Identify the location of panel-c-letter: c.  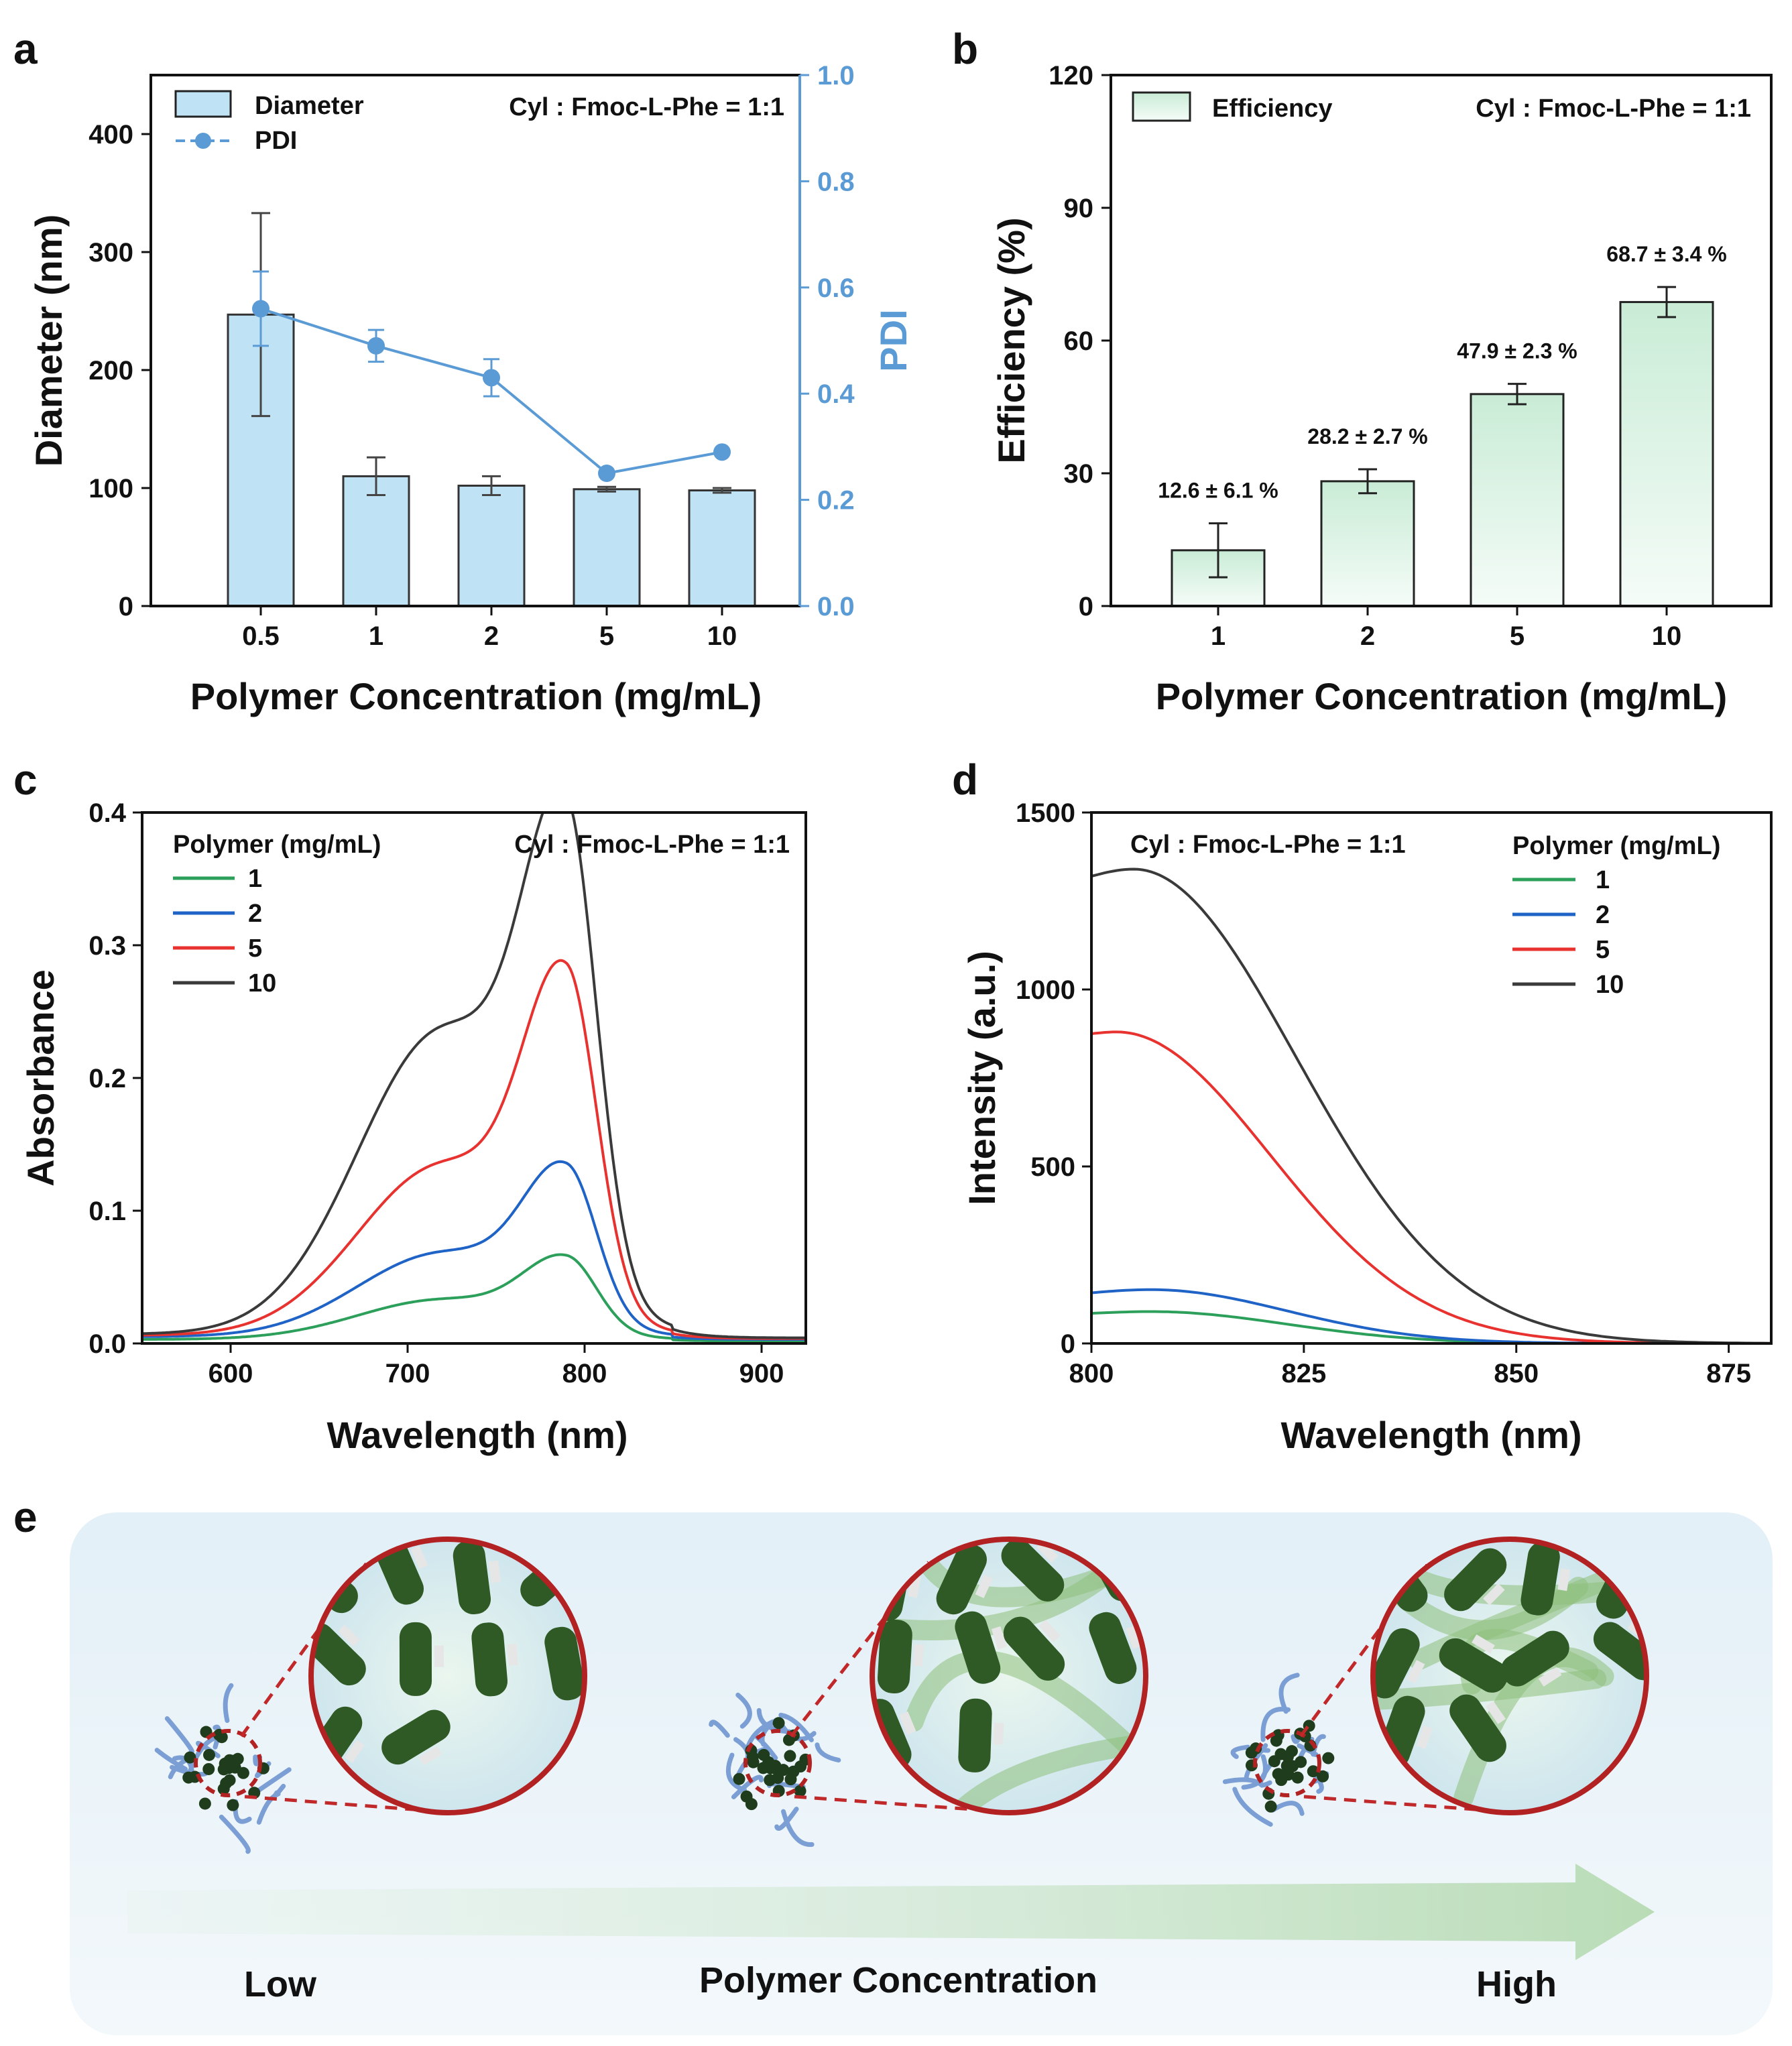
(25, 780).